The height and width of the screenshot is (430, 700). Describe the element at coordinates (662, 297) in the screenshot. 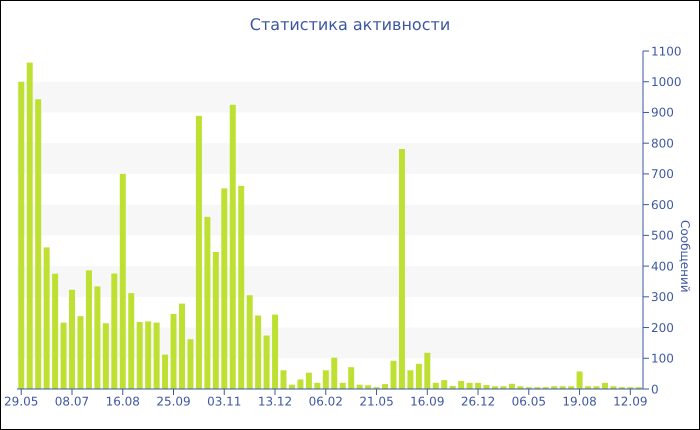

I see `y2-tick-label: 300` at that location.